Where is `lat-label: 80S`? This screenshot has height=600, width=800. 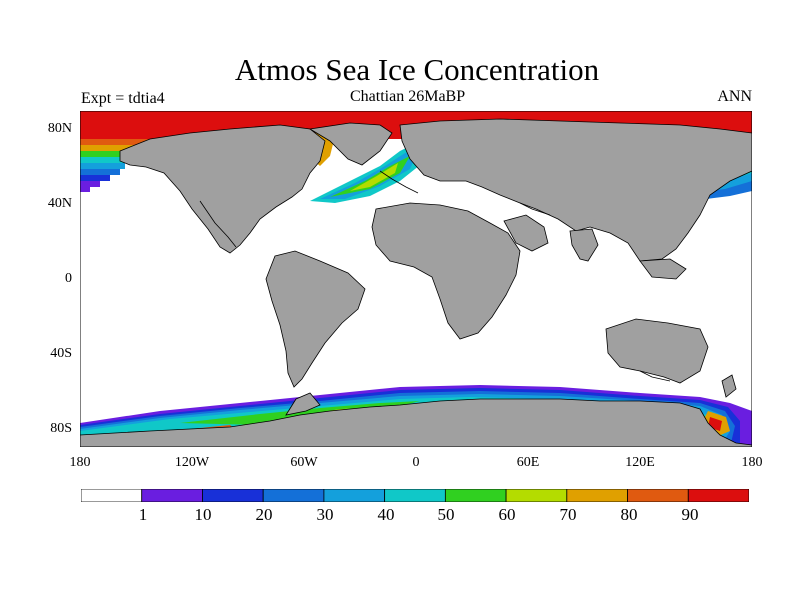
lat-label: 80S is located at coordinates (61, 428).